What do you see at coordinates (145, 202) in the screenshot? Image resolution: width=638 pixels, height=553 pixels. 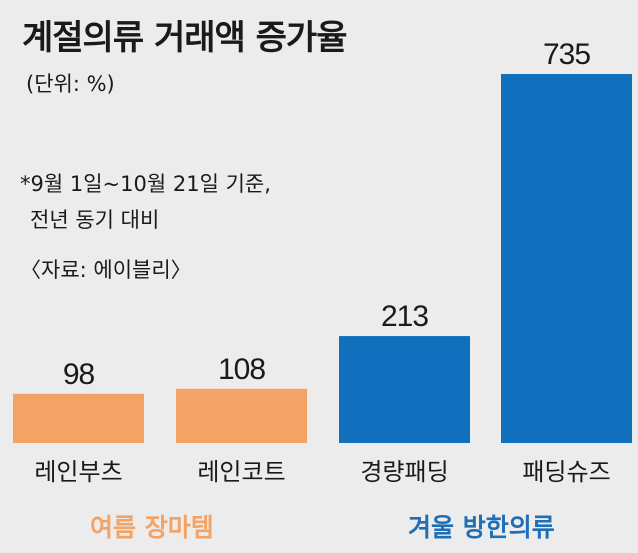 I see `footnote: *9월 1일~10월 21일 기준, 전년 동기 대비` at bounding box center [145, 202].